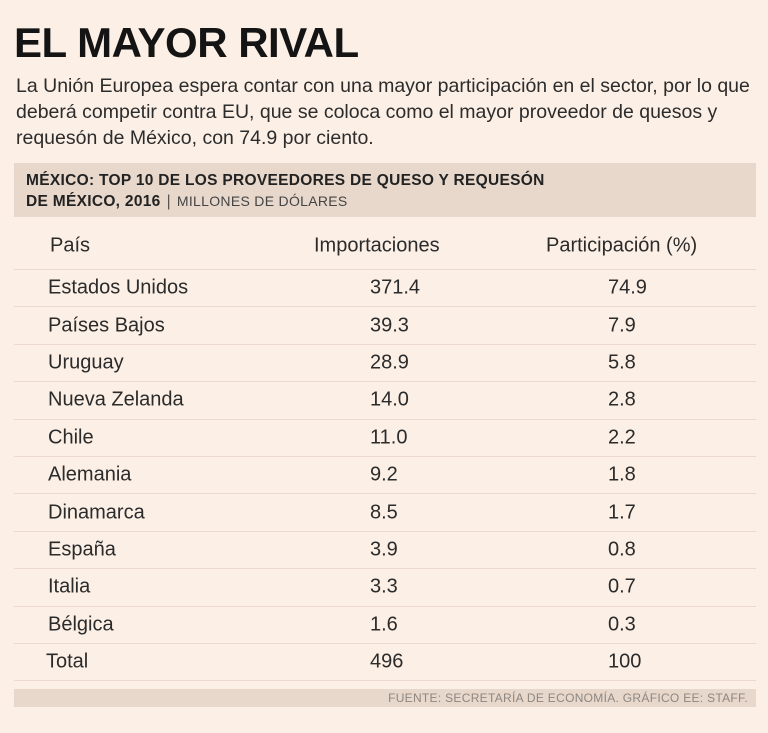 This screenshot has height=733, width=768. I want to click on cell-country: Bélgica, so click(81, 624).